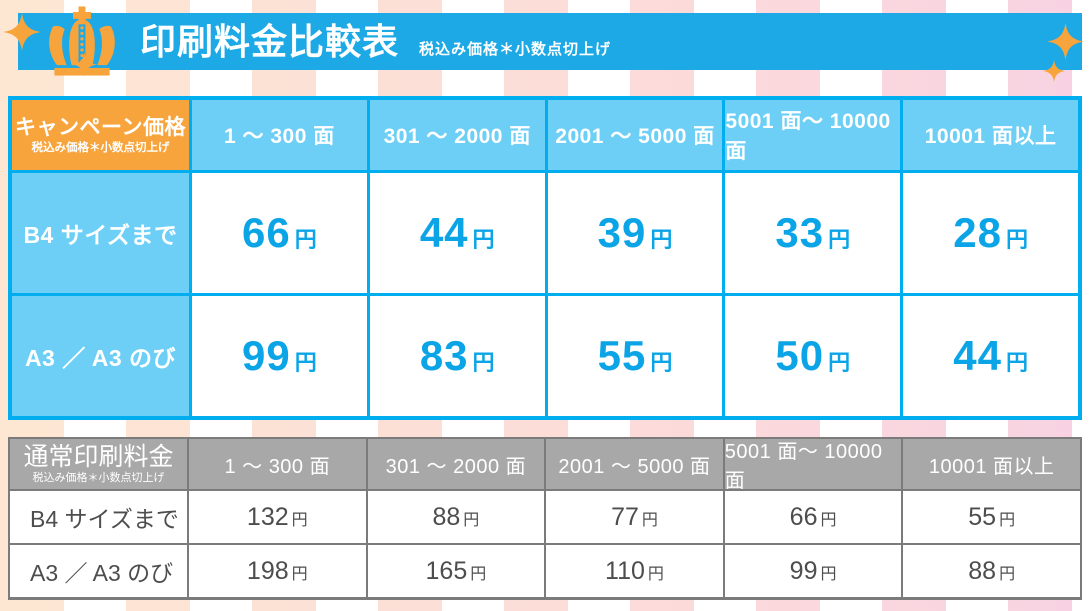 The height and width of the screenshot is (611, 1090). I want to click on title-banner: 印刷料金比較表 税込み価格＊小数点切上げ, so click(550, 41).